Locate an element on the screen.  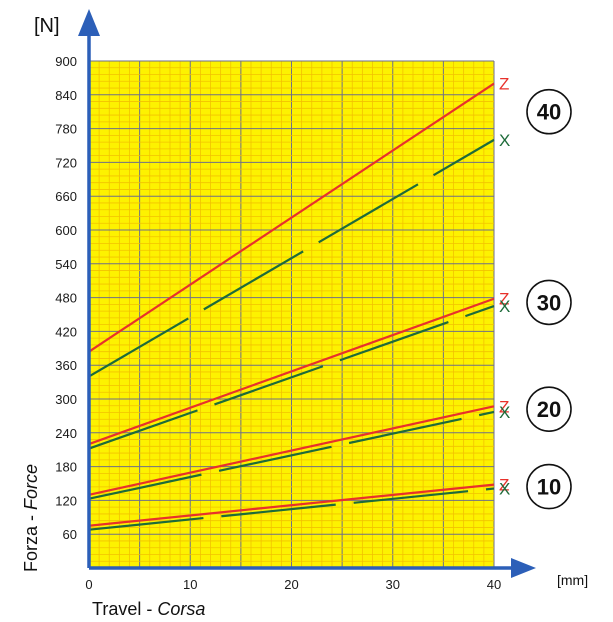
y-axis-title-alt: Force is located at coordinates (31, 487).